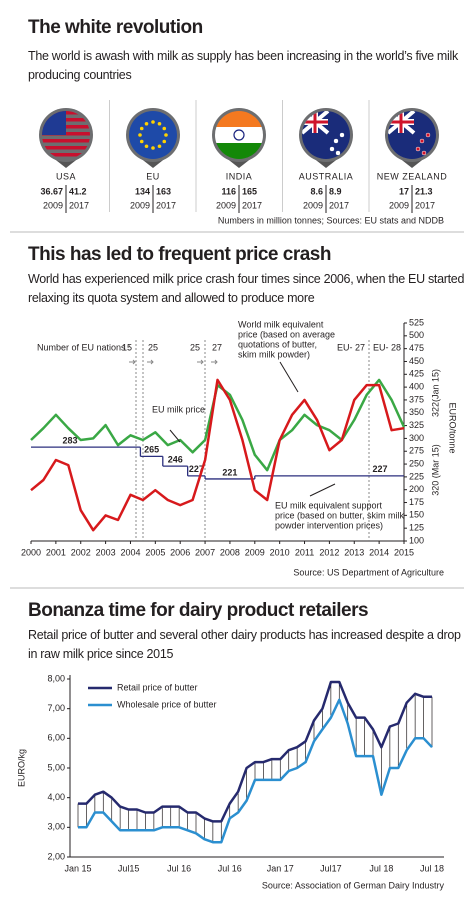 This screenshot has height=899, width=474. I want to click on y-axis-label: EURO/kg, so click(21, 768).